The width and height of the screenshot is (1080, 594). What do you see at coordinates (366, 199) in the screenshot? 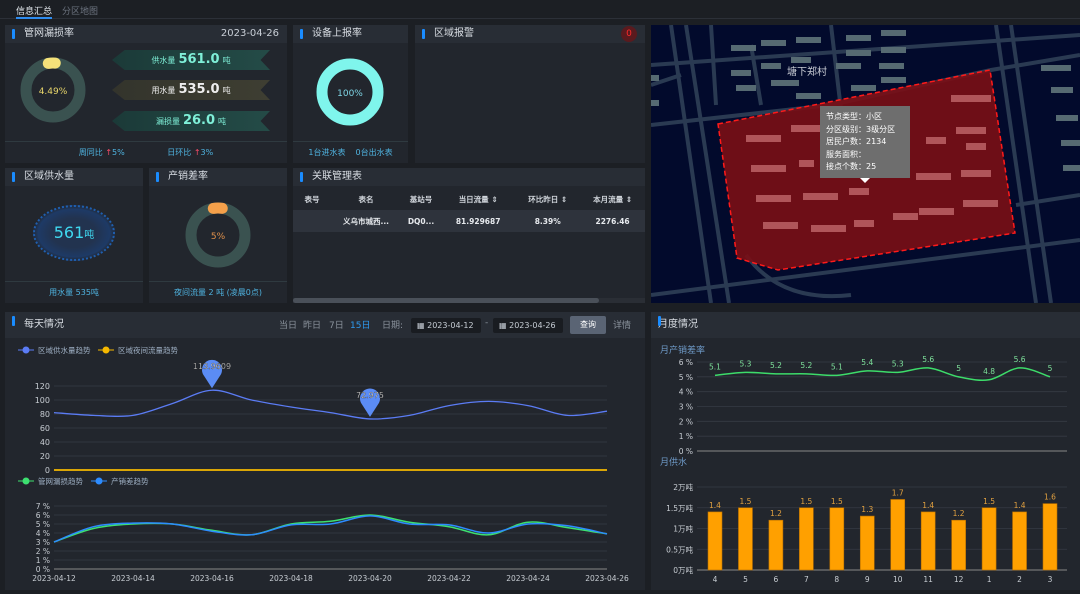
I see `col-meter-name: 表名` at bounding box center [366, 199].